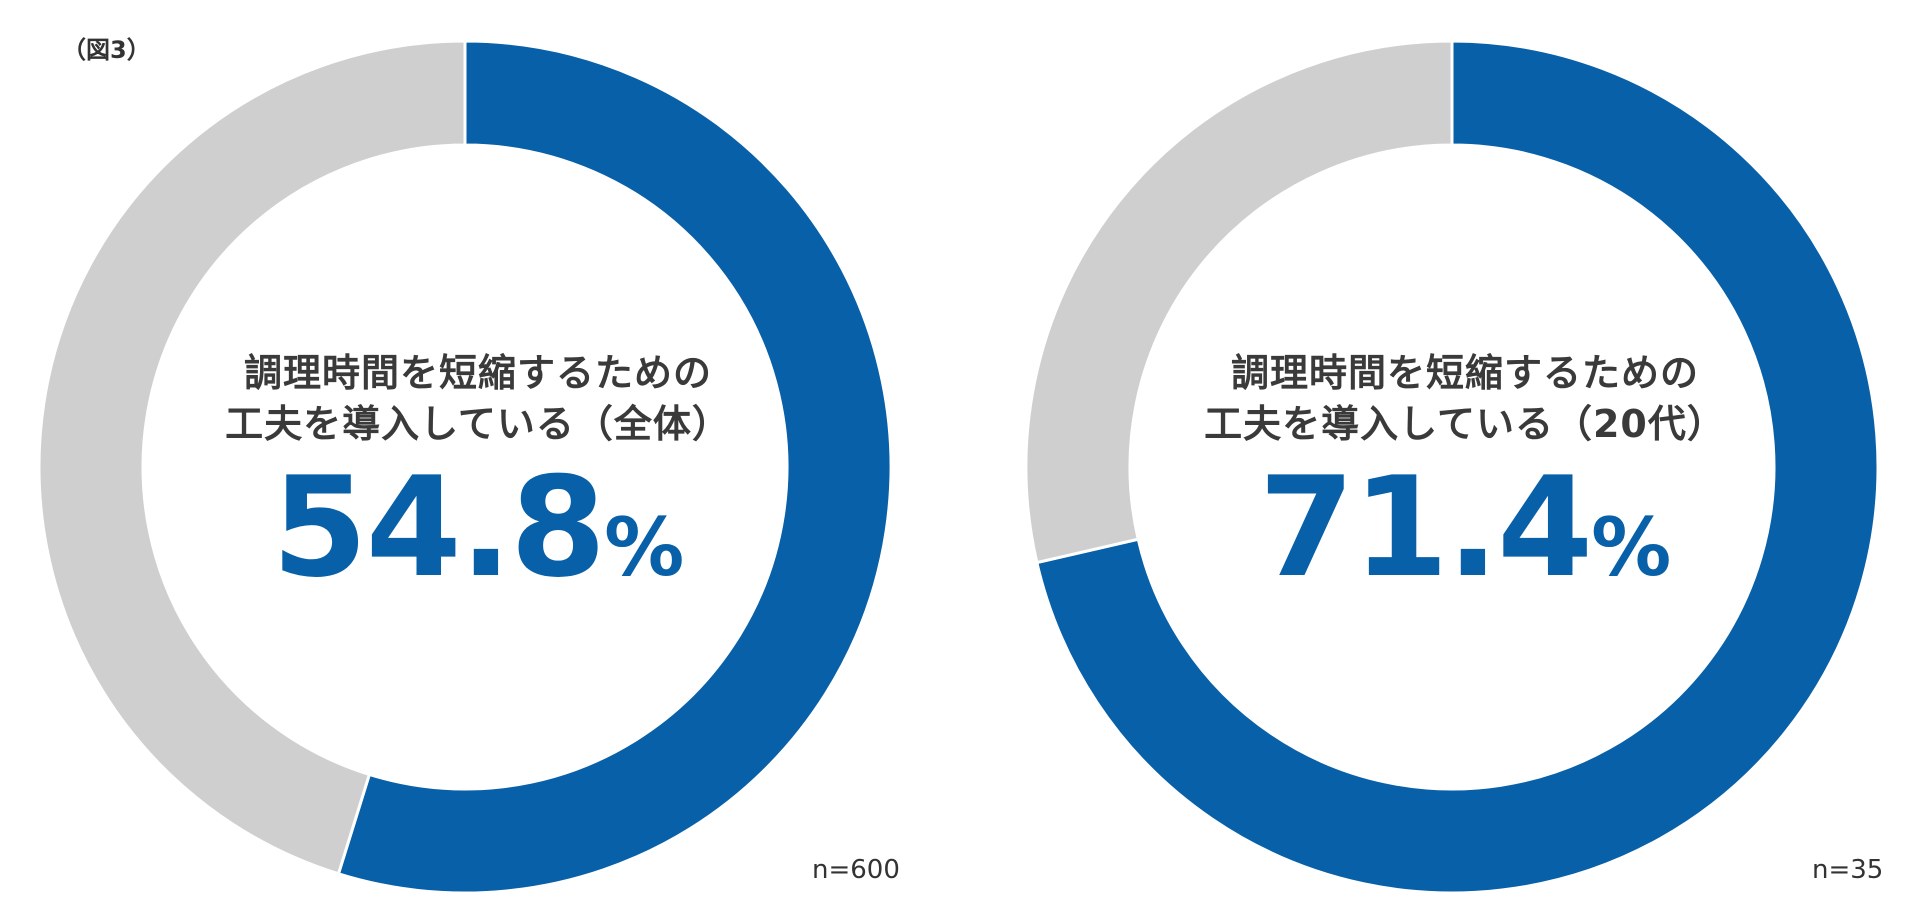  What do you see at coordinates (478, 399) in the screenshot?
I see `chart-overall-title: 調理時間を短縮するための 工夫を導入している（全体）` at bounding box center [478, 399].